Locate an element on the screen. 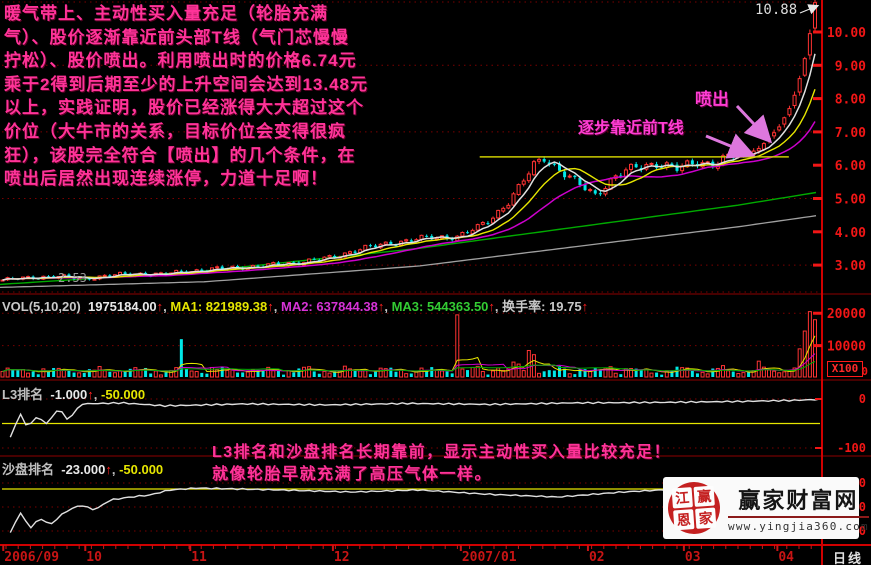  volume-unit-badge: X100 is located at coordinates (845, 369).